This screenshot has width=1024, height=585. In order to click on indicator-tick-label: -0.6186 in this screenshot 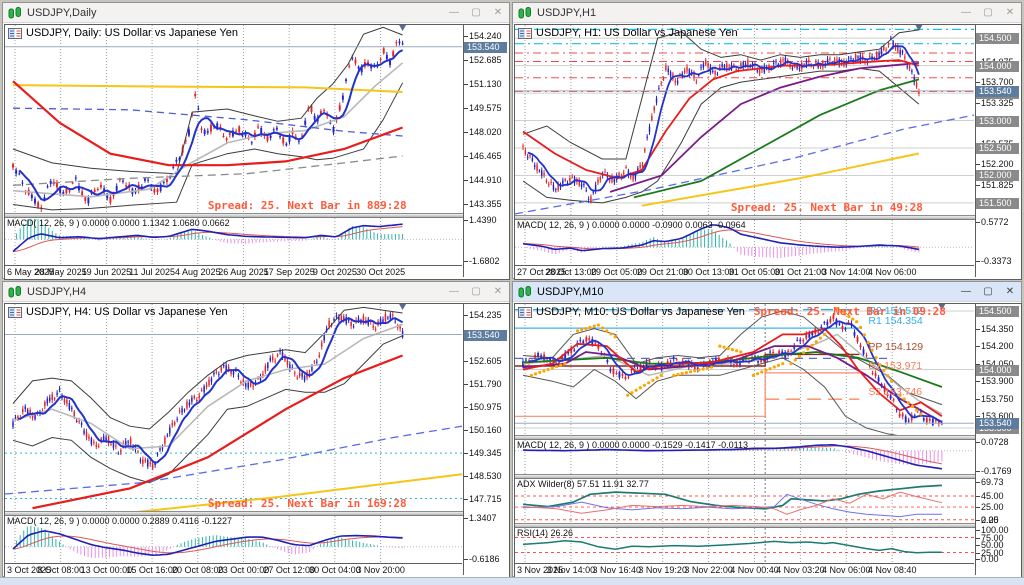, I will do `click(482, 559)`.